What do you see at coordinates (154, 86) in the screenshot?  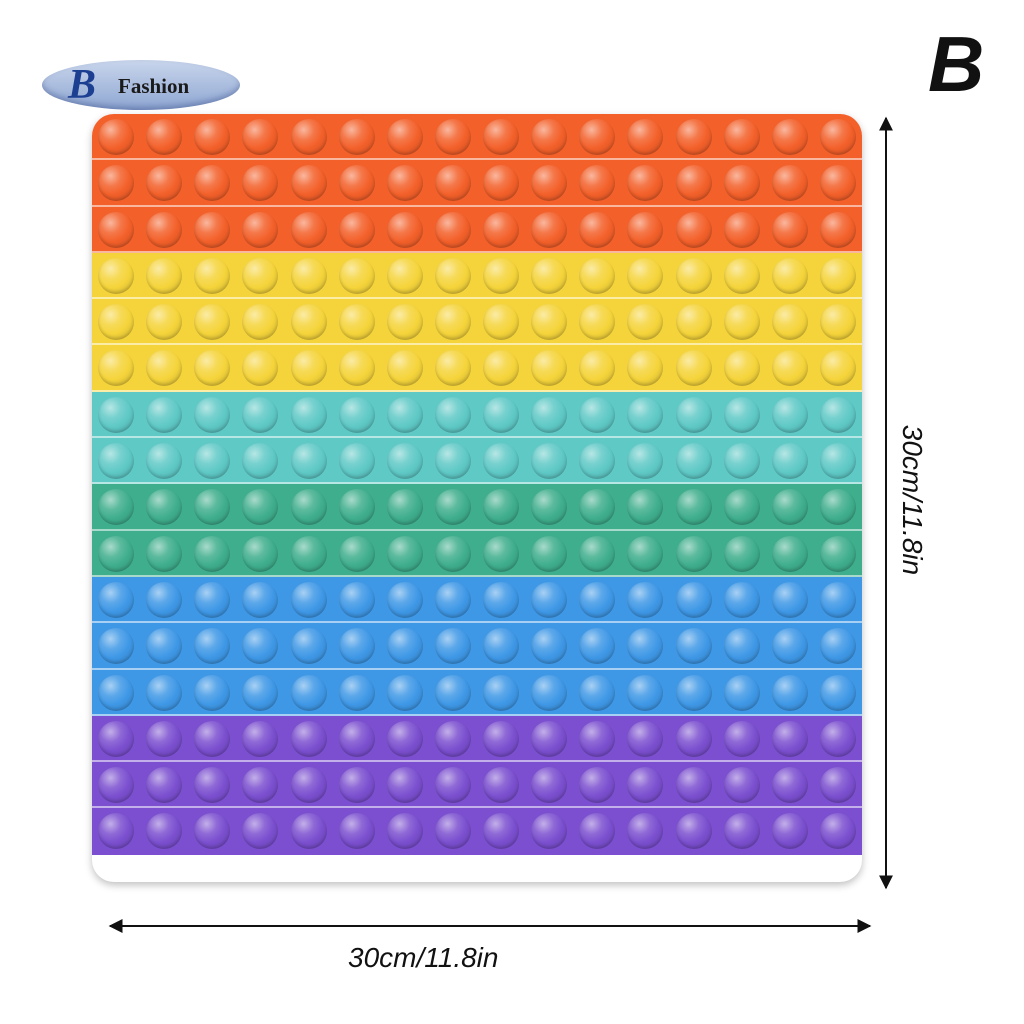 I see `logo-text: Fashion` at bounding box center [154, 86].